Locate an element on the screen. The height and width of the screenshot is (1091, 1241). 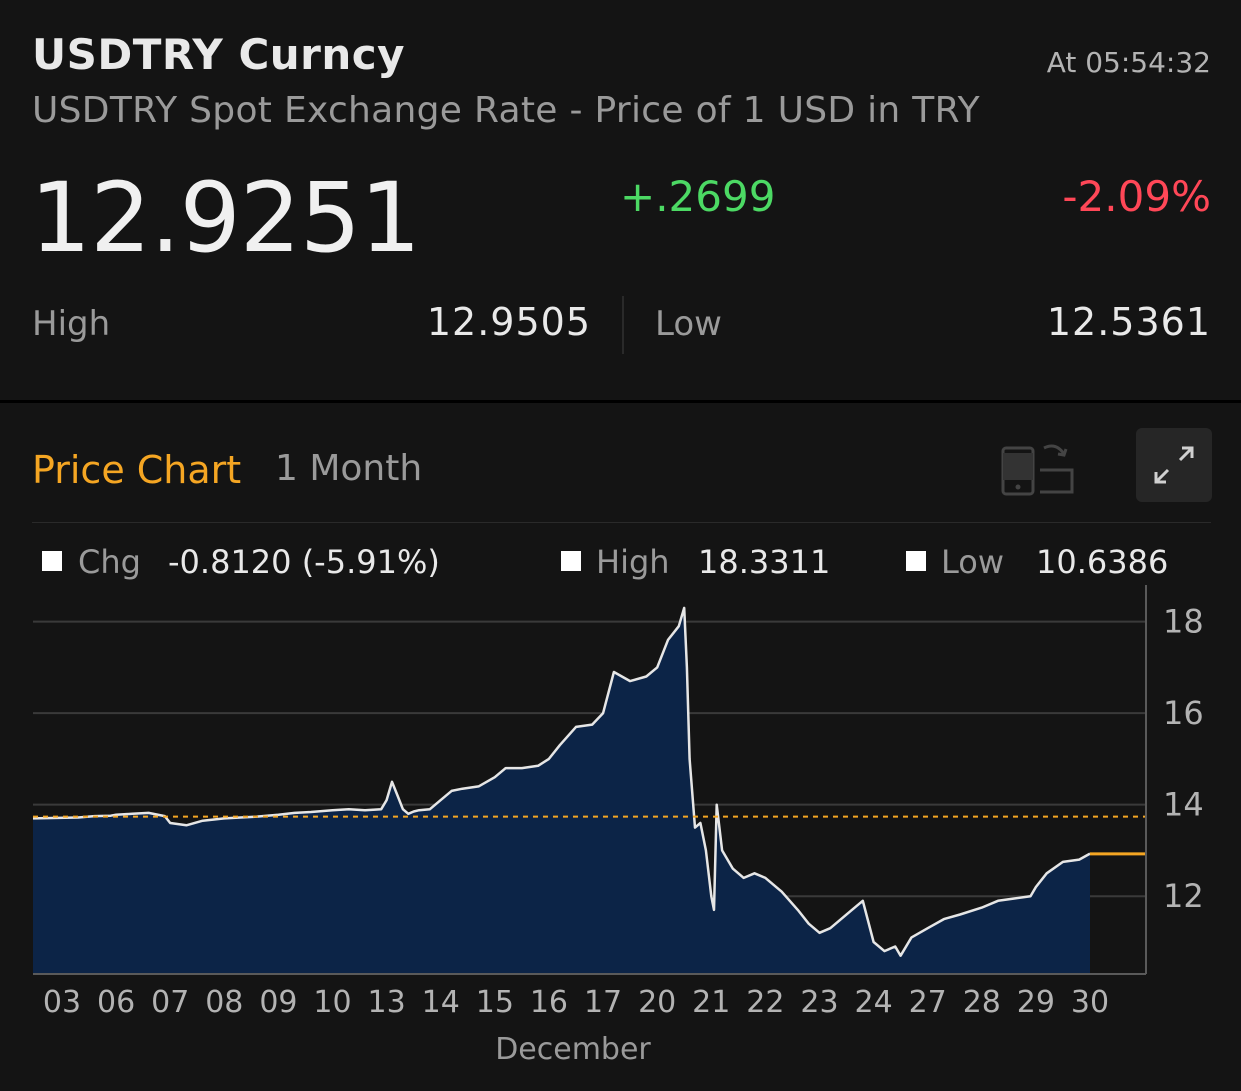
x-tick-label: 09 is located at coordinates (278, 1002).